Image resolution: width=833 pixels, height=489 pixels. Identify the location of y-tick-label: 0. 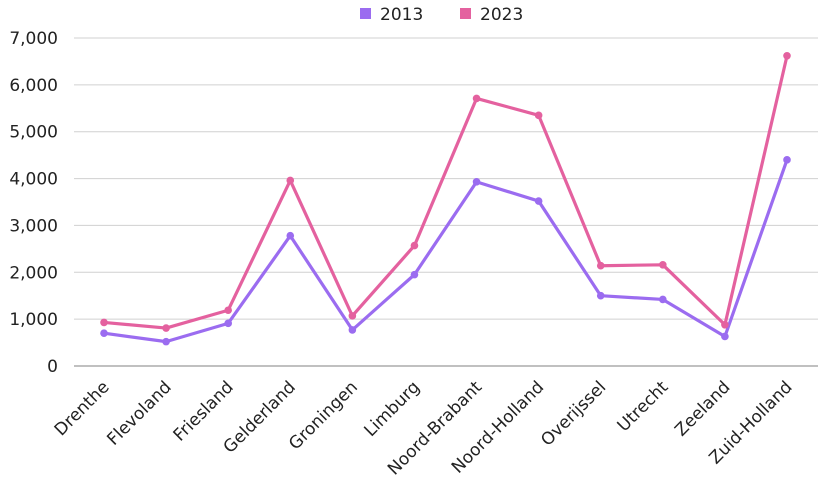
(52, 367).